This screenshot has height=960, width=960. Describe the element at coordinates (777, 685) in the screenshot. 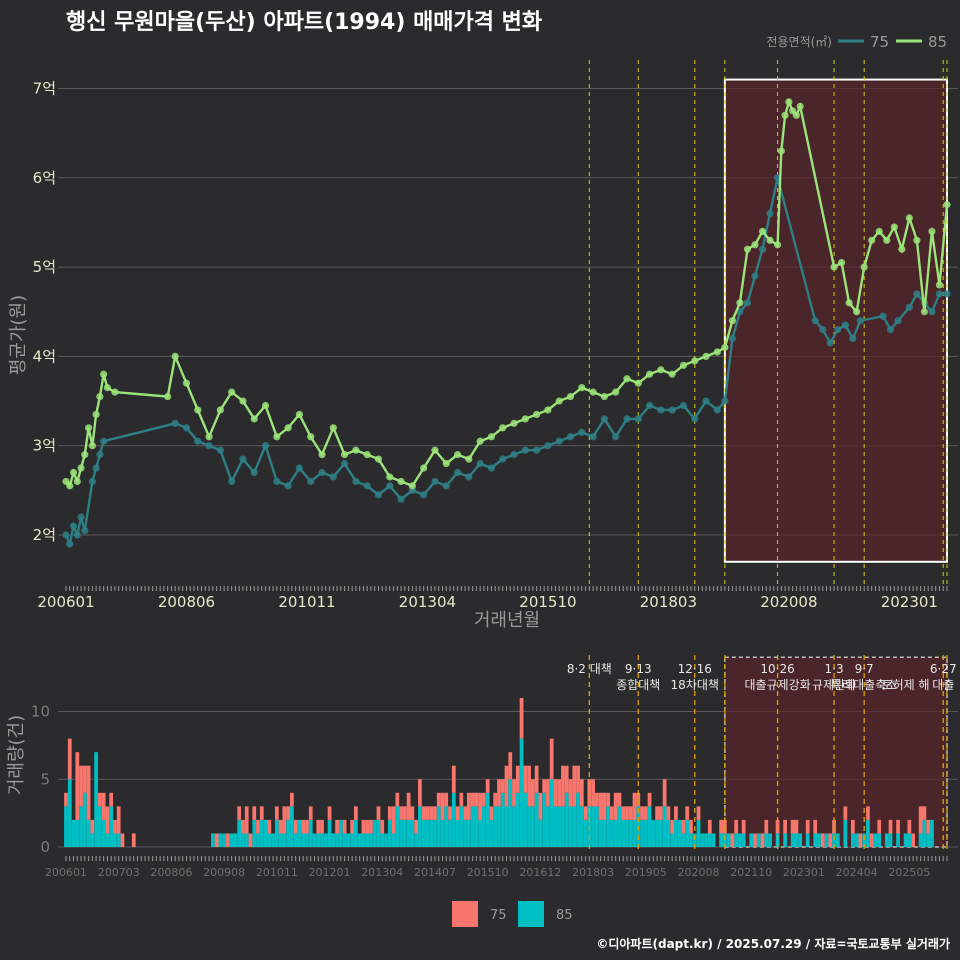

I see `policy-annotation: 대출규제강화` at that location.